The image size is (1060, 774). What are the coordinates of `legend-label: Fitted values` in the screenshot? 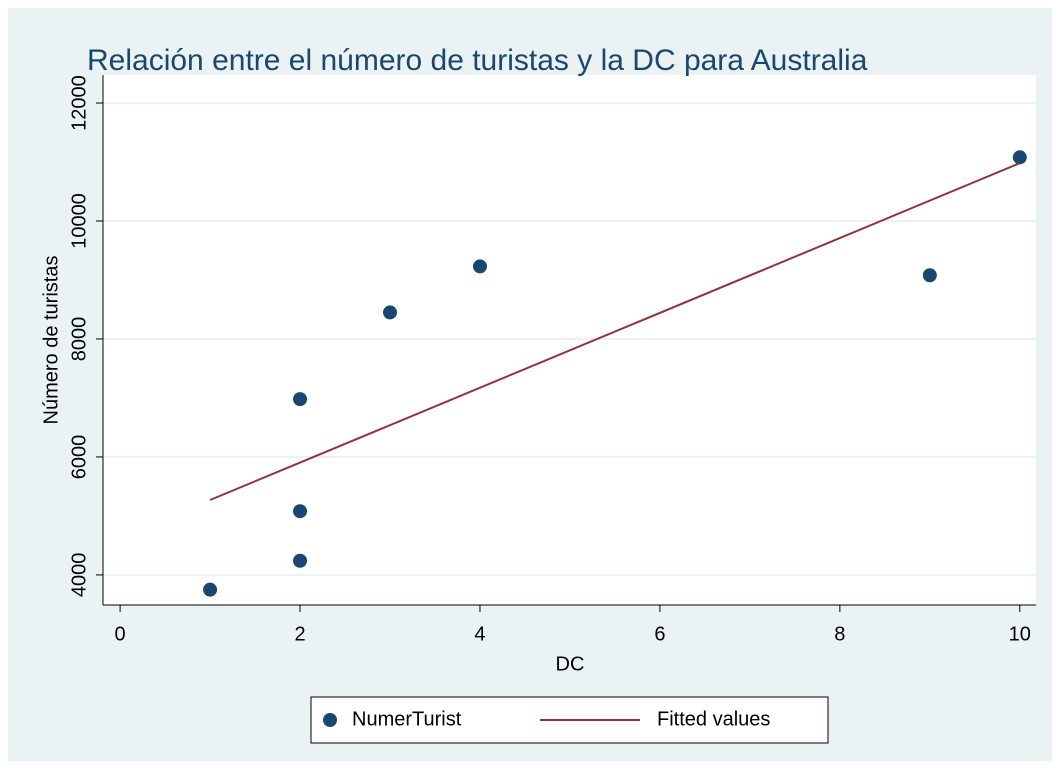 It's located at (713, 719).